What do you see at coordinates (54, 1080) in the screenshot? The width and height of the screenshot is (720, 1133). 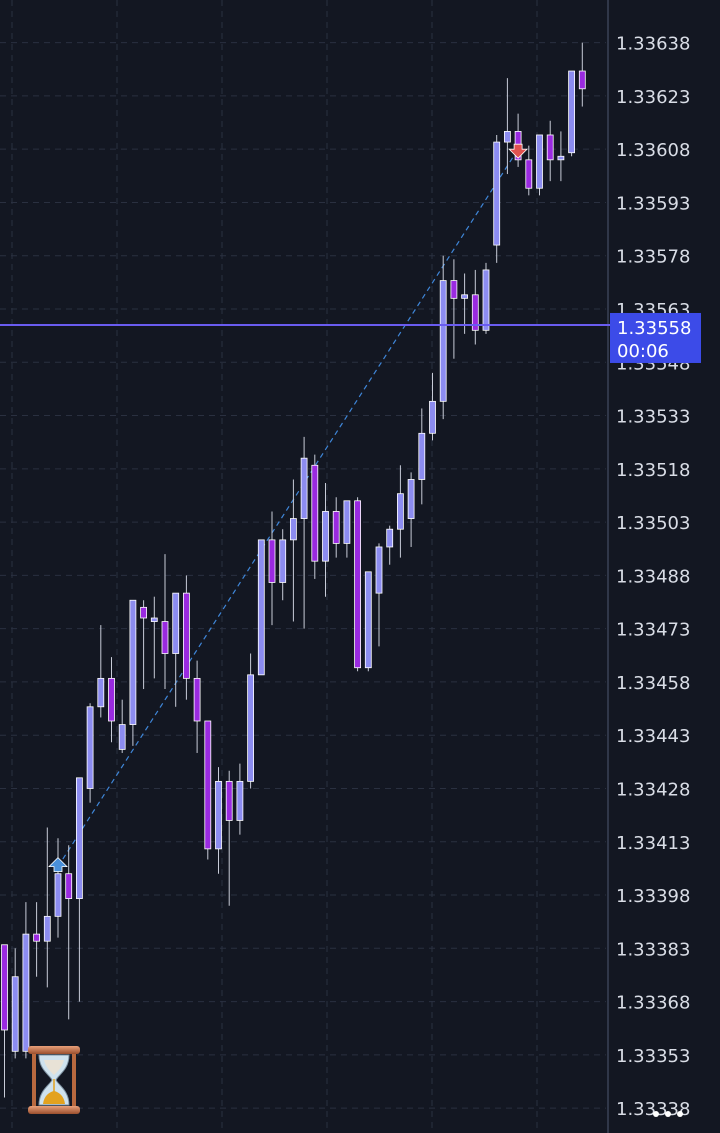 I see `hourglass-icon` at bounding box center [54, 1080].